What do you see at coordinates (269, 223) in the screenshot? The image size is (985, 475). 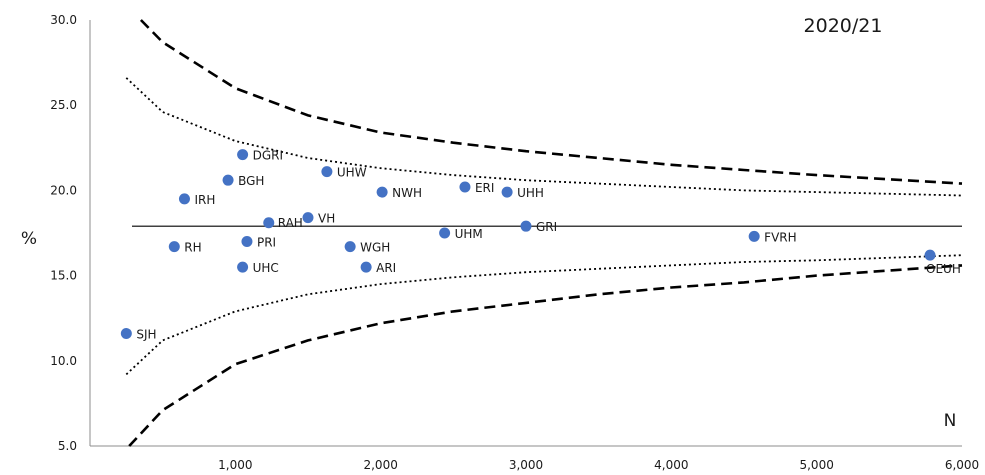 I see `data-point-rah` at bounding box center [269, 223].